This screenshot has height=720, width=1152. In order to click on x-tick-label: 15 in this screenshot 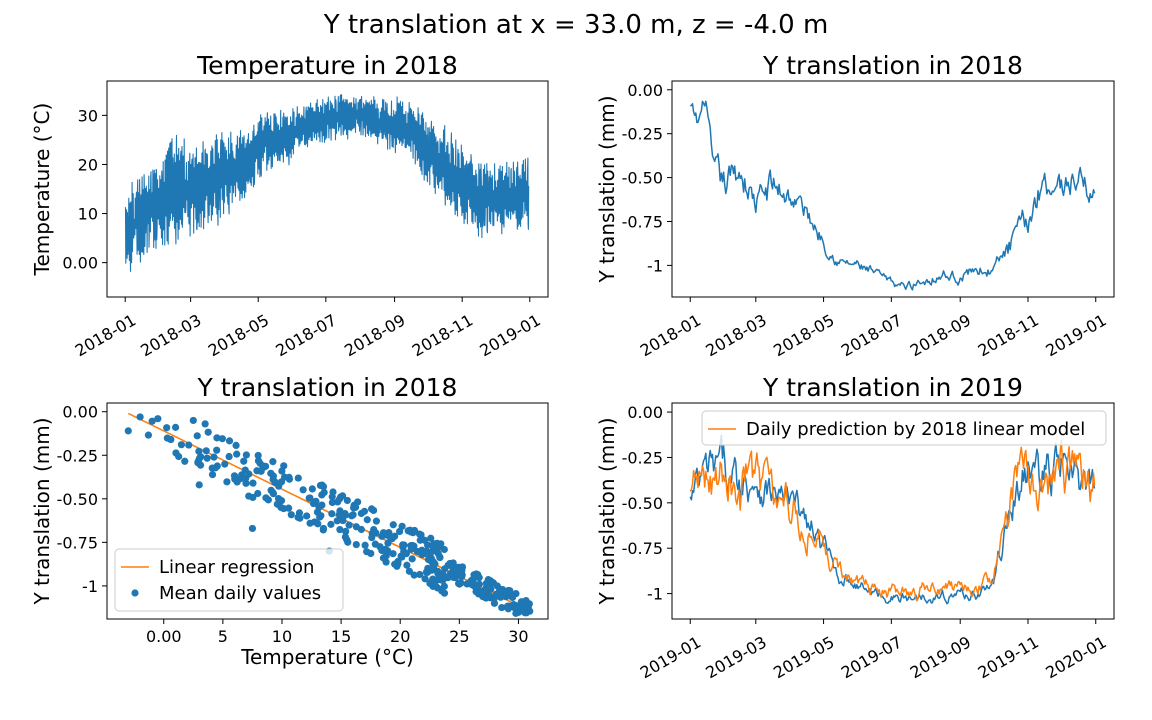, I will do `click(341, 636)`.